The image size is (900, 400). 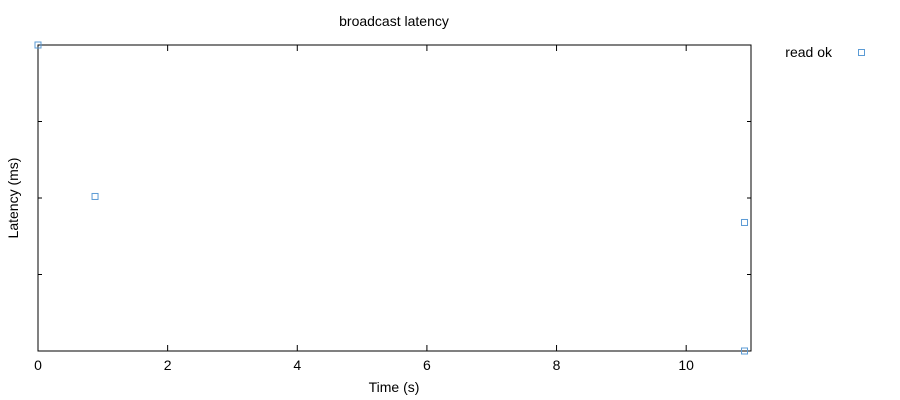 I want to click on legend-marker-read-ok, so click(x=861, y=52).